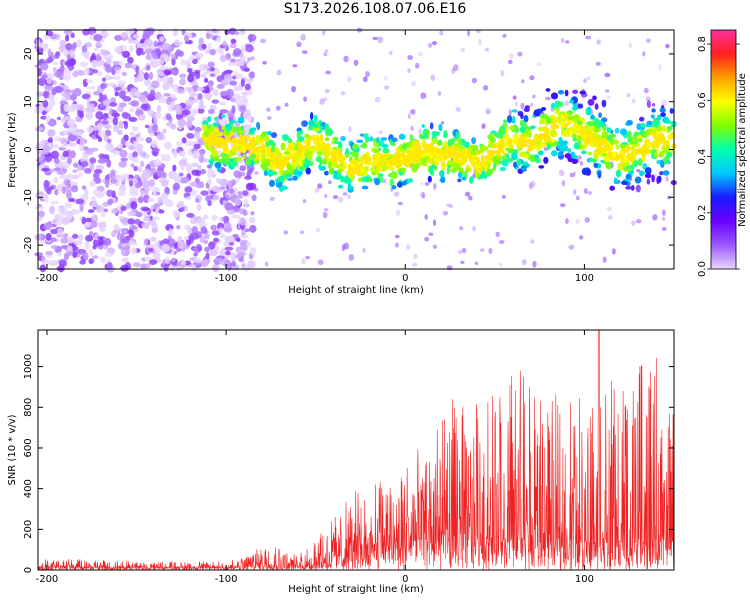  I want to click on colorbar-tick-label: 0.0, so click(702, 269).